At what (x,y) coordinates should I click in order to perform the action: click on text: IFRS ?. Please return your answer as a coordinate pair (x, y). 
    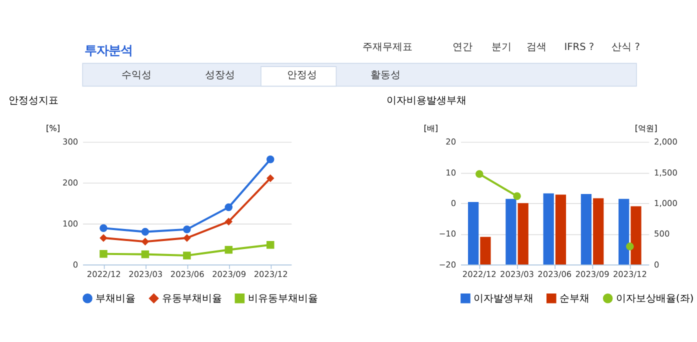
    Looking at the image, I should click on (579, 48).